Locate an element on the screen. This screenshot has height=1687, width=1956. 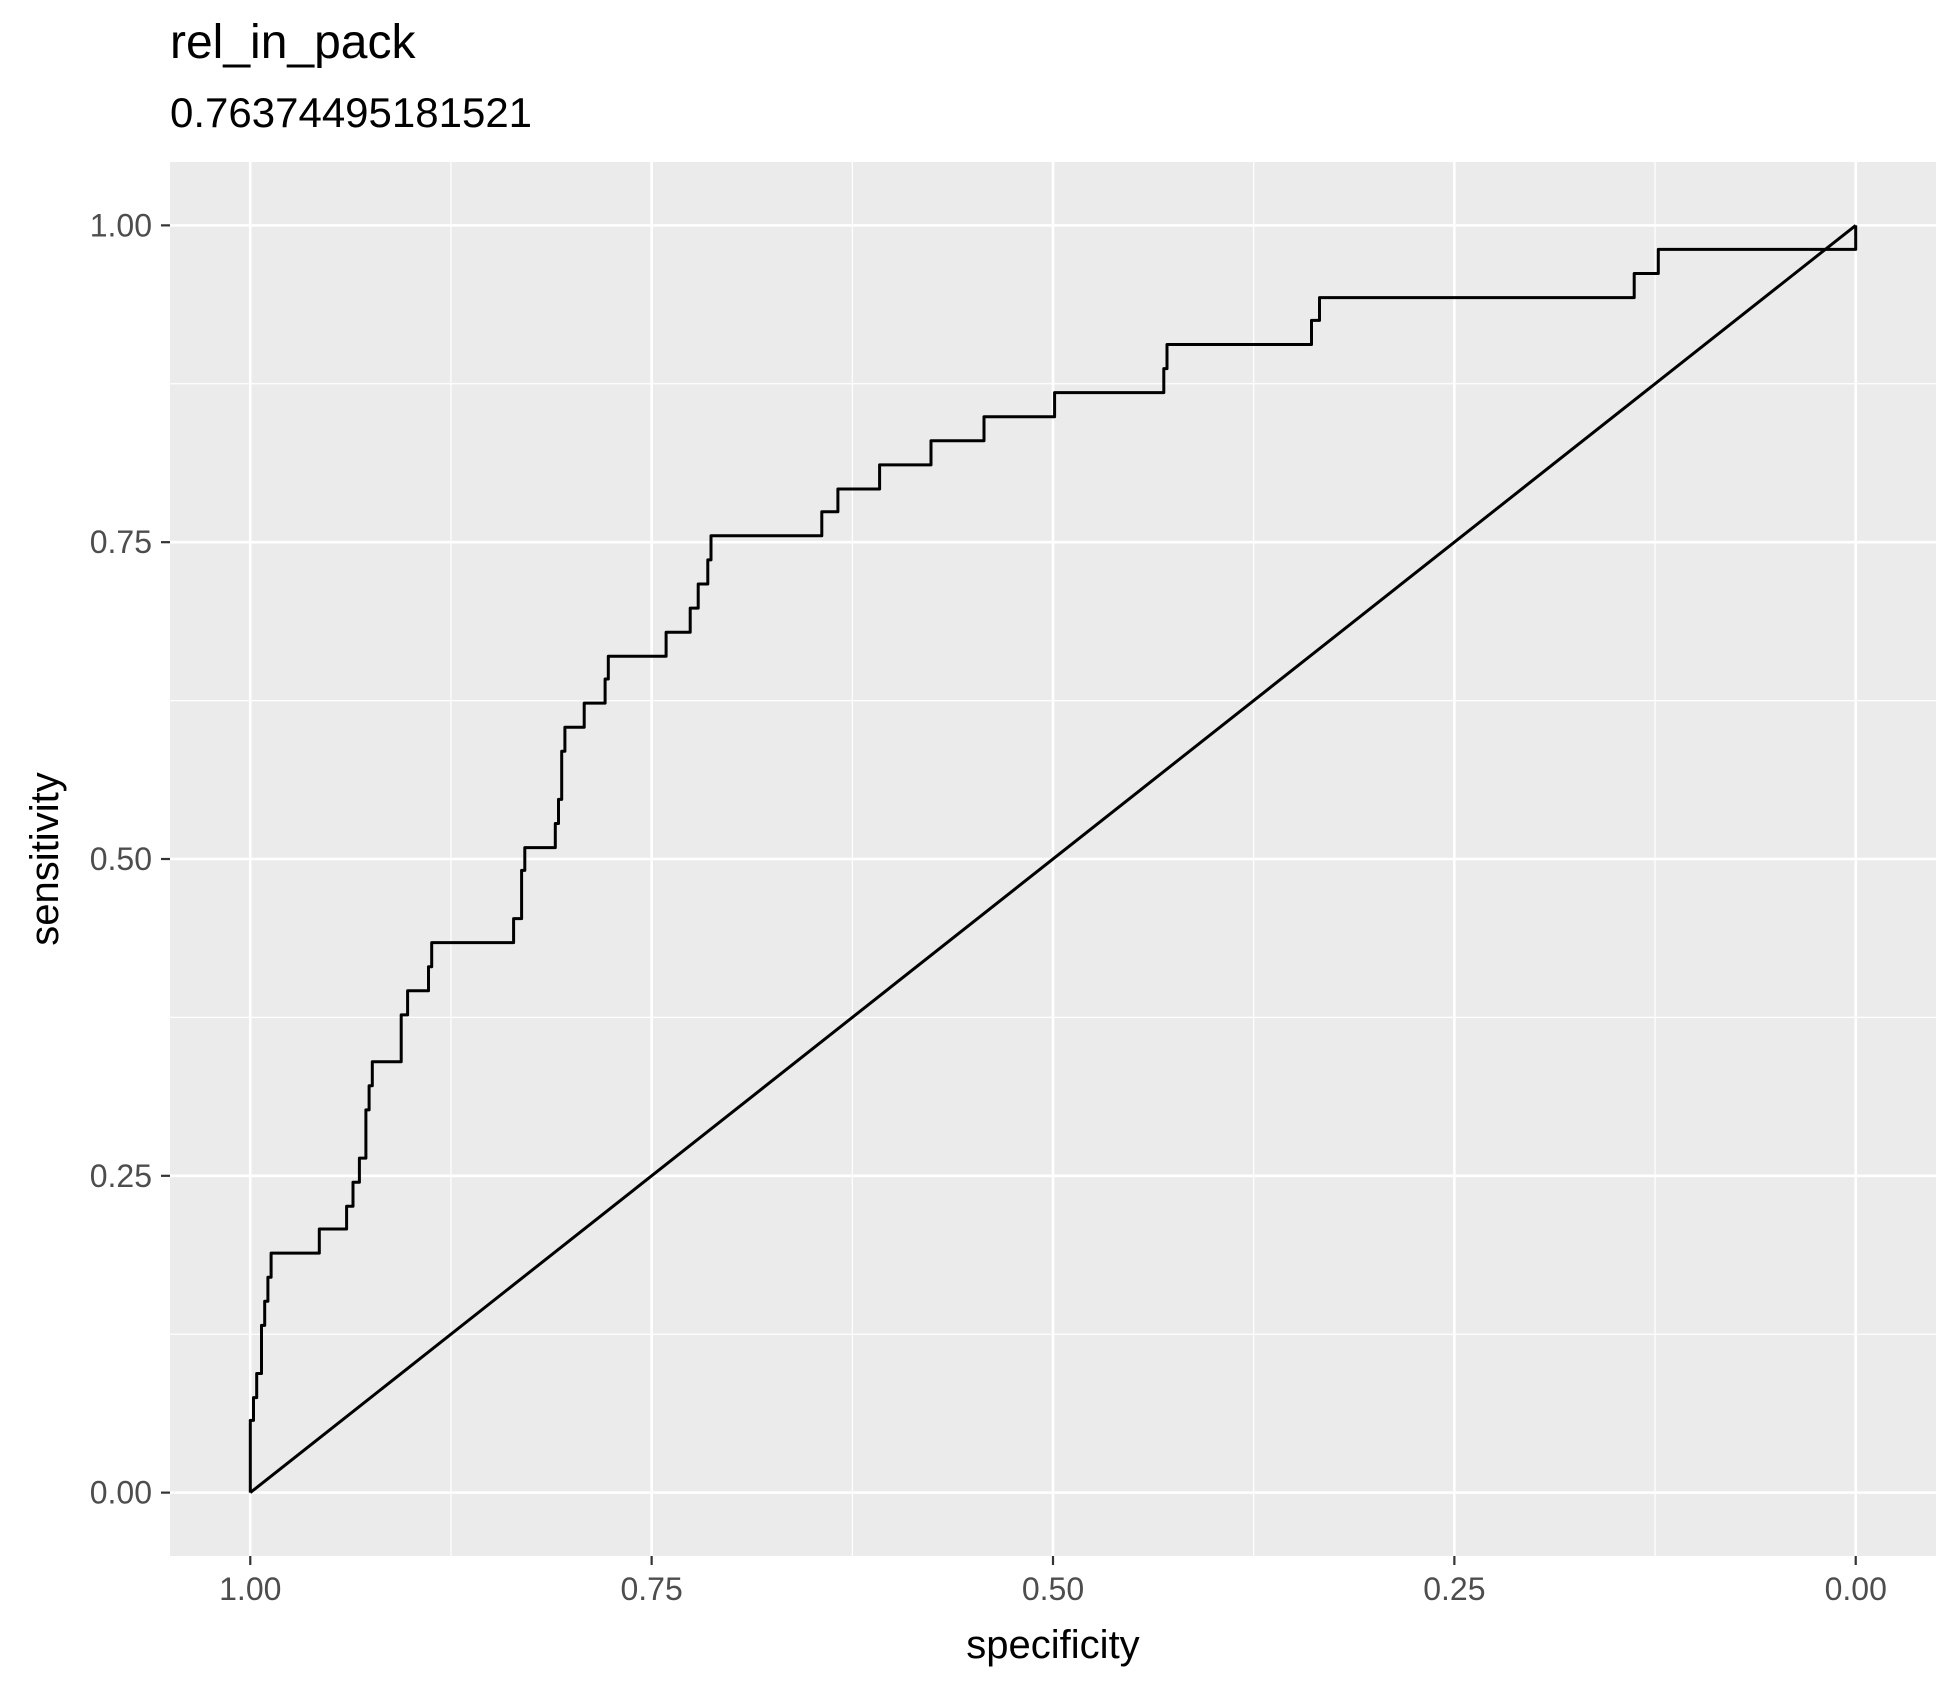
y-axis-label: sensitivity is located at coordinates (45, 858).